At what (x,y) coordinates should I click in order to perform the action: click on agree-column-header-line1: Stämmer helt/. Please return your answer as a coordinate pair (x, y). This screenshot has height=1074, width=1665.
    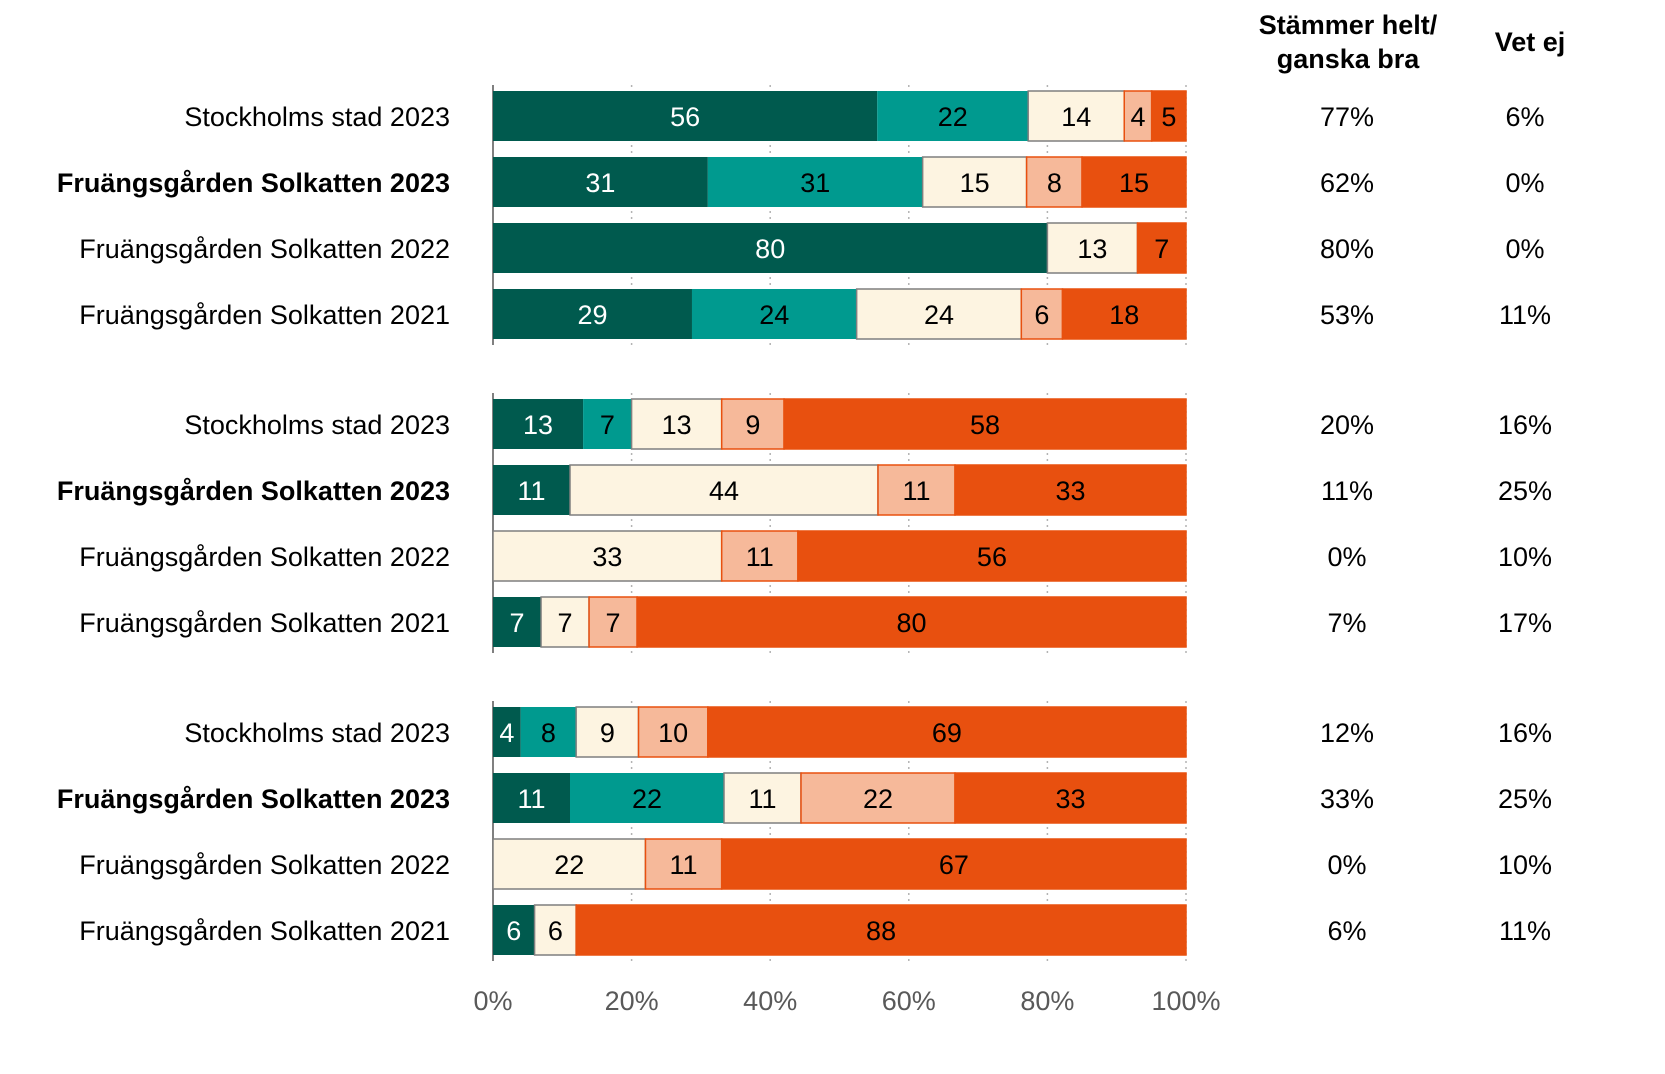
    Looking at the image, I should click on (1348, 25).